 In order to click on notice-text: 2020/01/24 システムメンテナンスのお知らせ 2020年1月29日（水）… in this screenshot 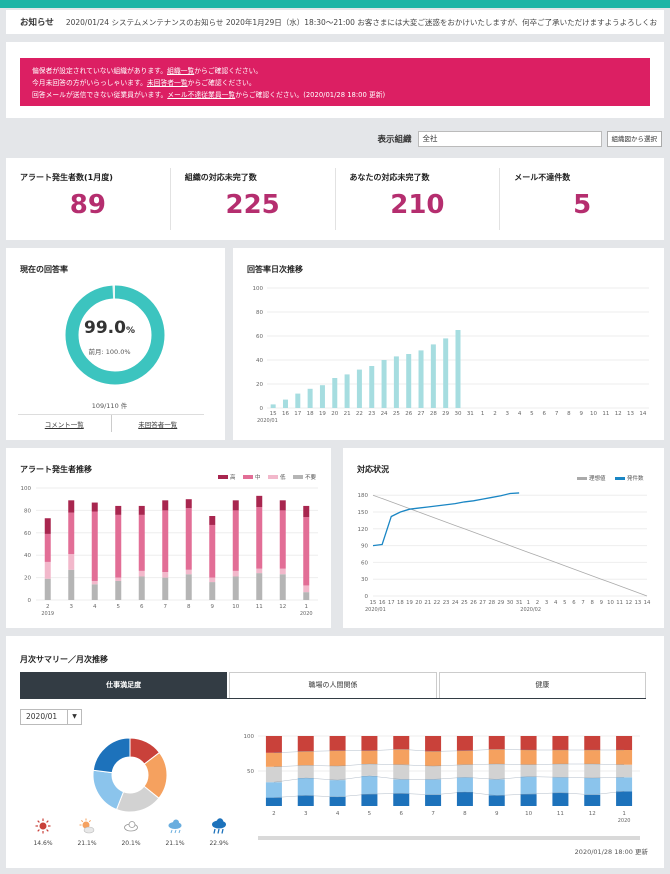, I will do `click(361, 22)`.